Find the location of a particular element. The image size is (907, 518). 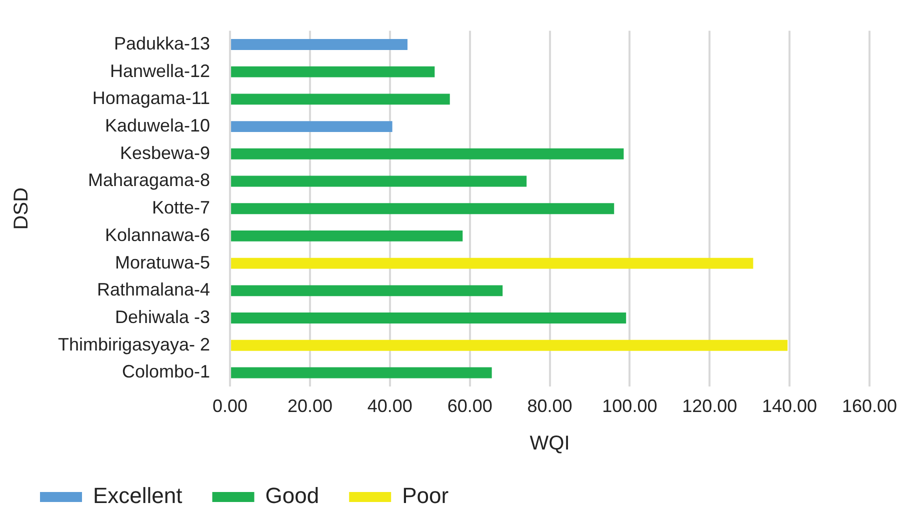

x-tick-label: 60.00 is located at coordinates (469, 406).